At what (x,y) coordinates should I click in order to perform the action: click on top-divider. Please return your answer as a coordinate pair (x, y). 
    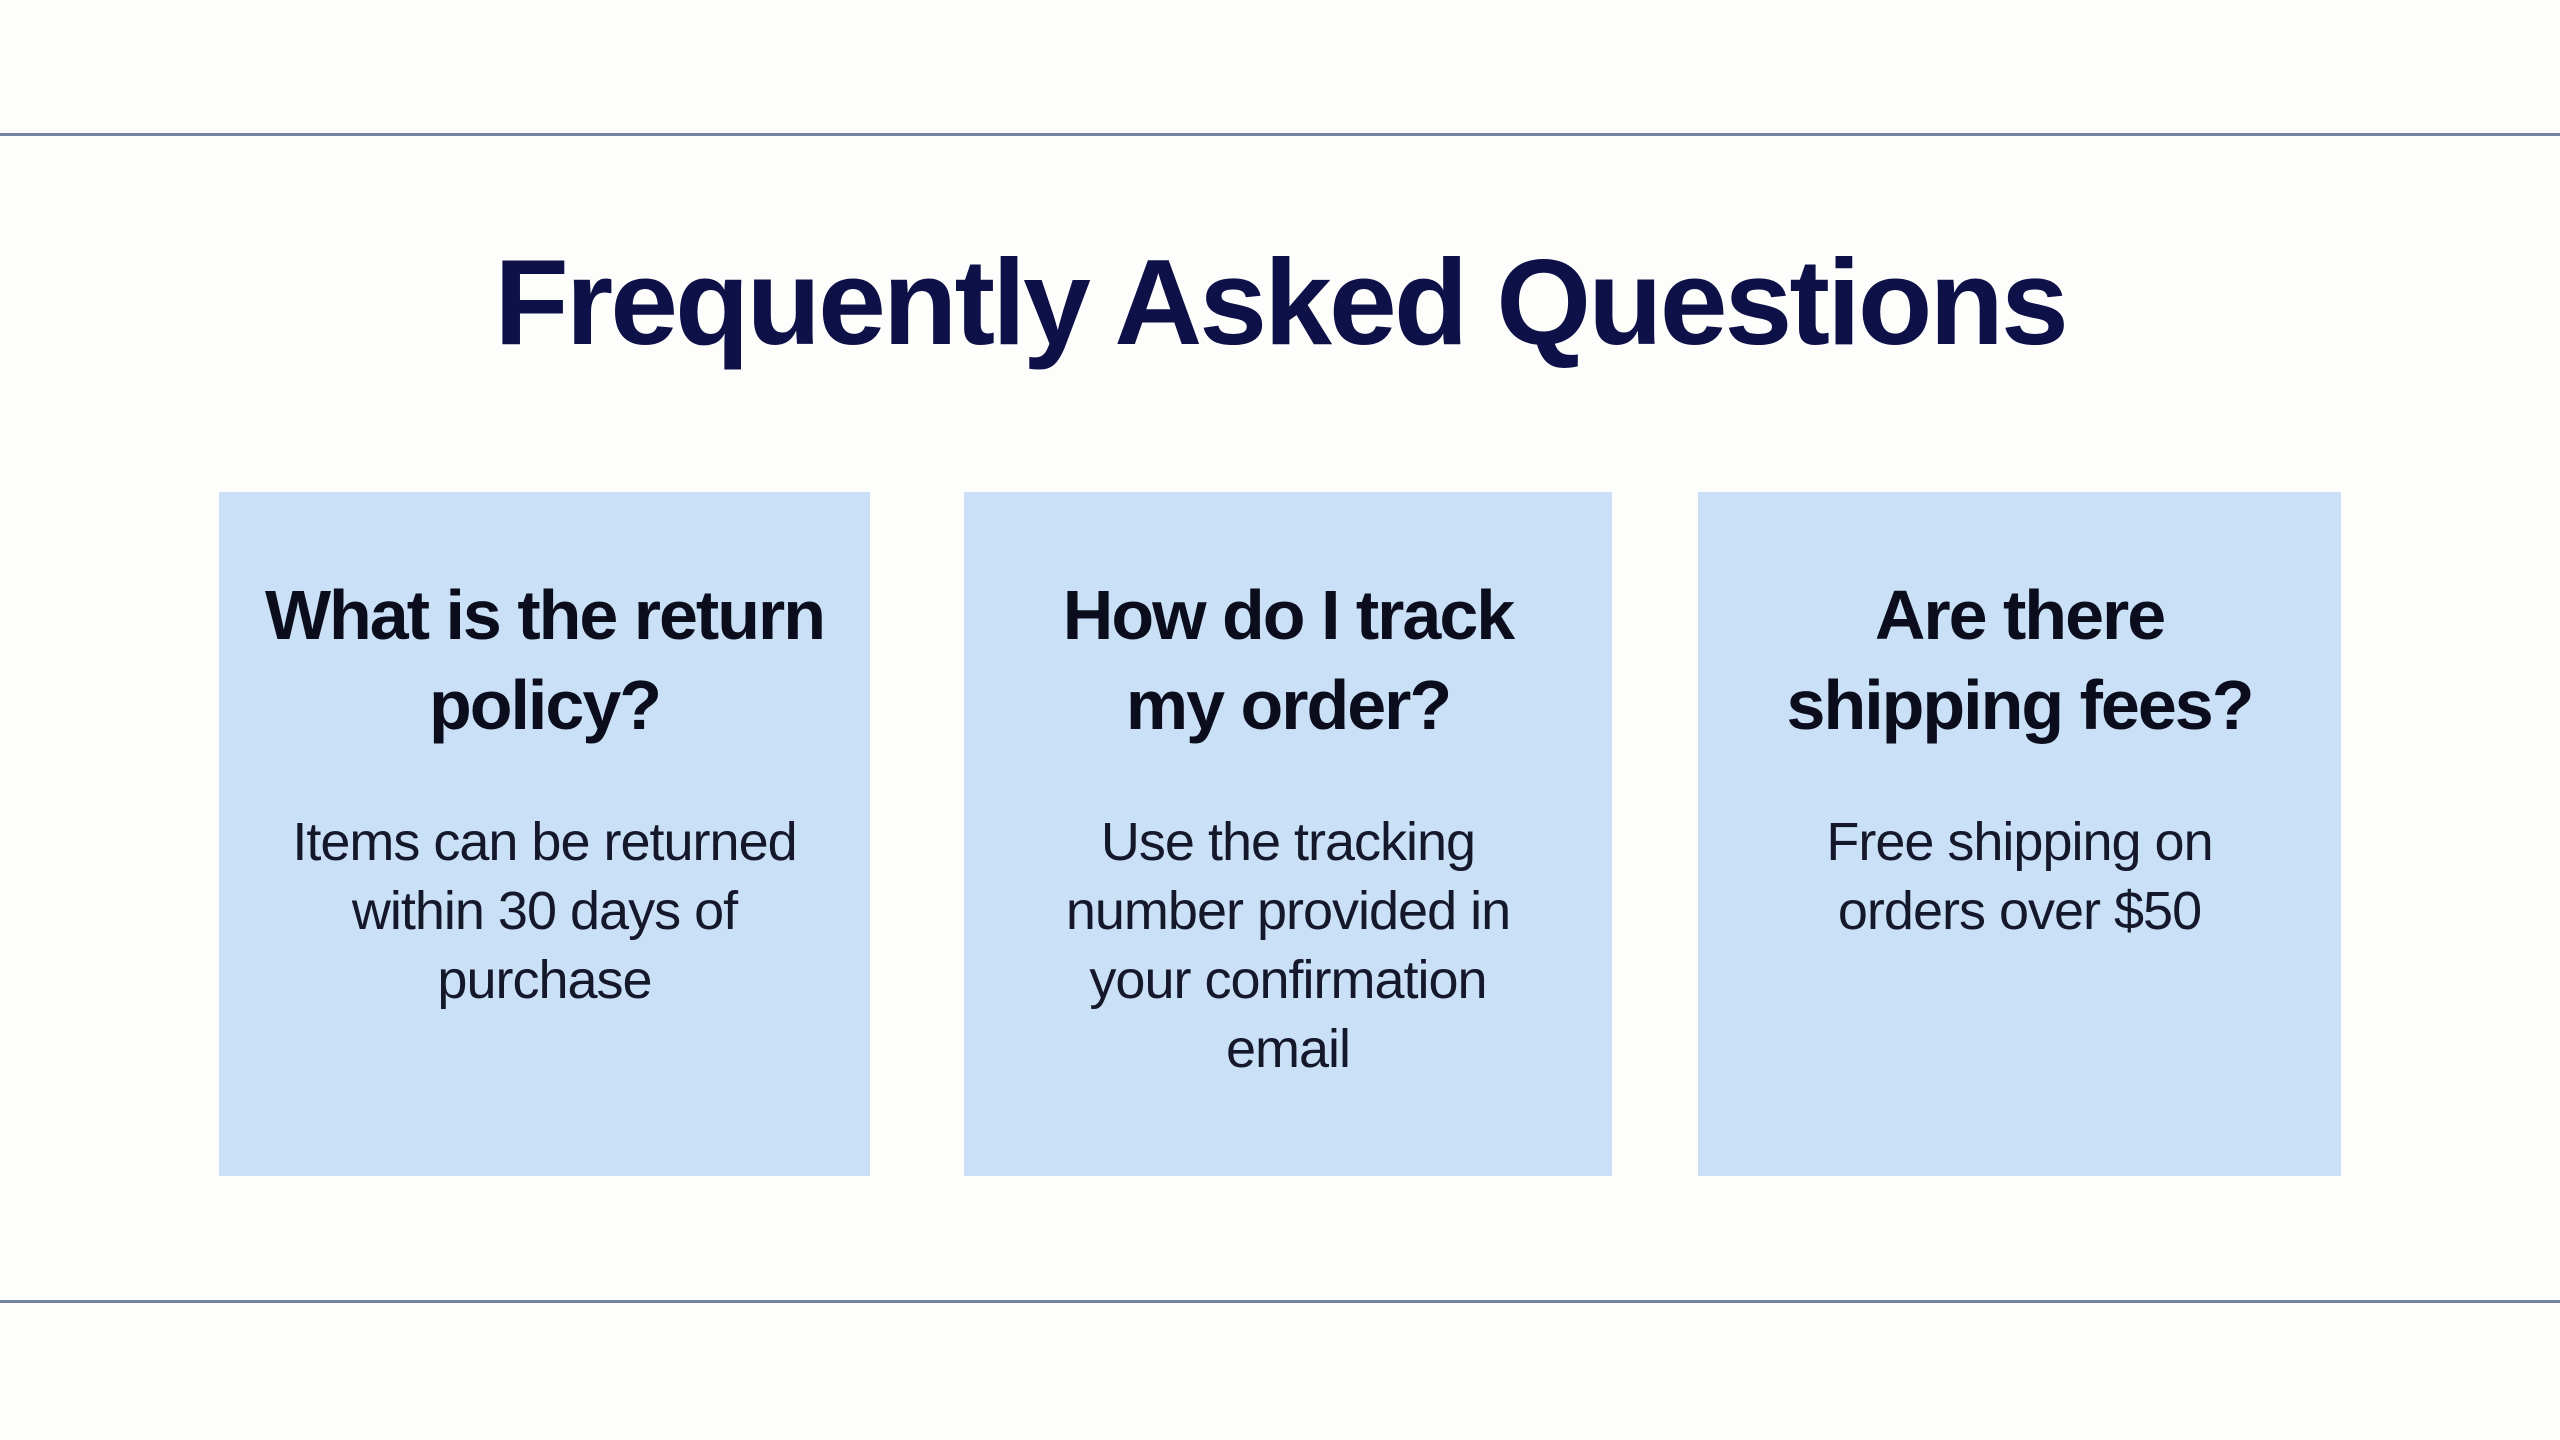
    Looking at the image, I should click on (1280, 134).